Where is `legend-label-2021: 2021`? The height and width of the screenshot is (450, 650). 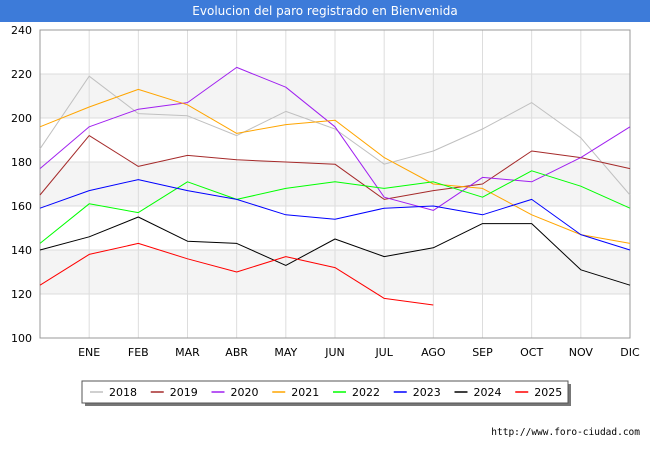
legend-label-2021: 2021 is located at coordinates (305, 392).